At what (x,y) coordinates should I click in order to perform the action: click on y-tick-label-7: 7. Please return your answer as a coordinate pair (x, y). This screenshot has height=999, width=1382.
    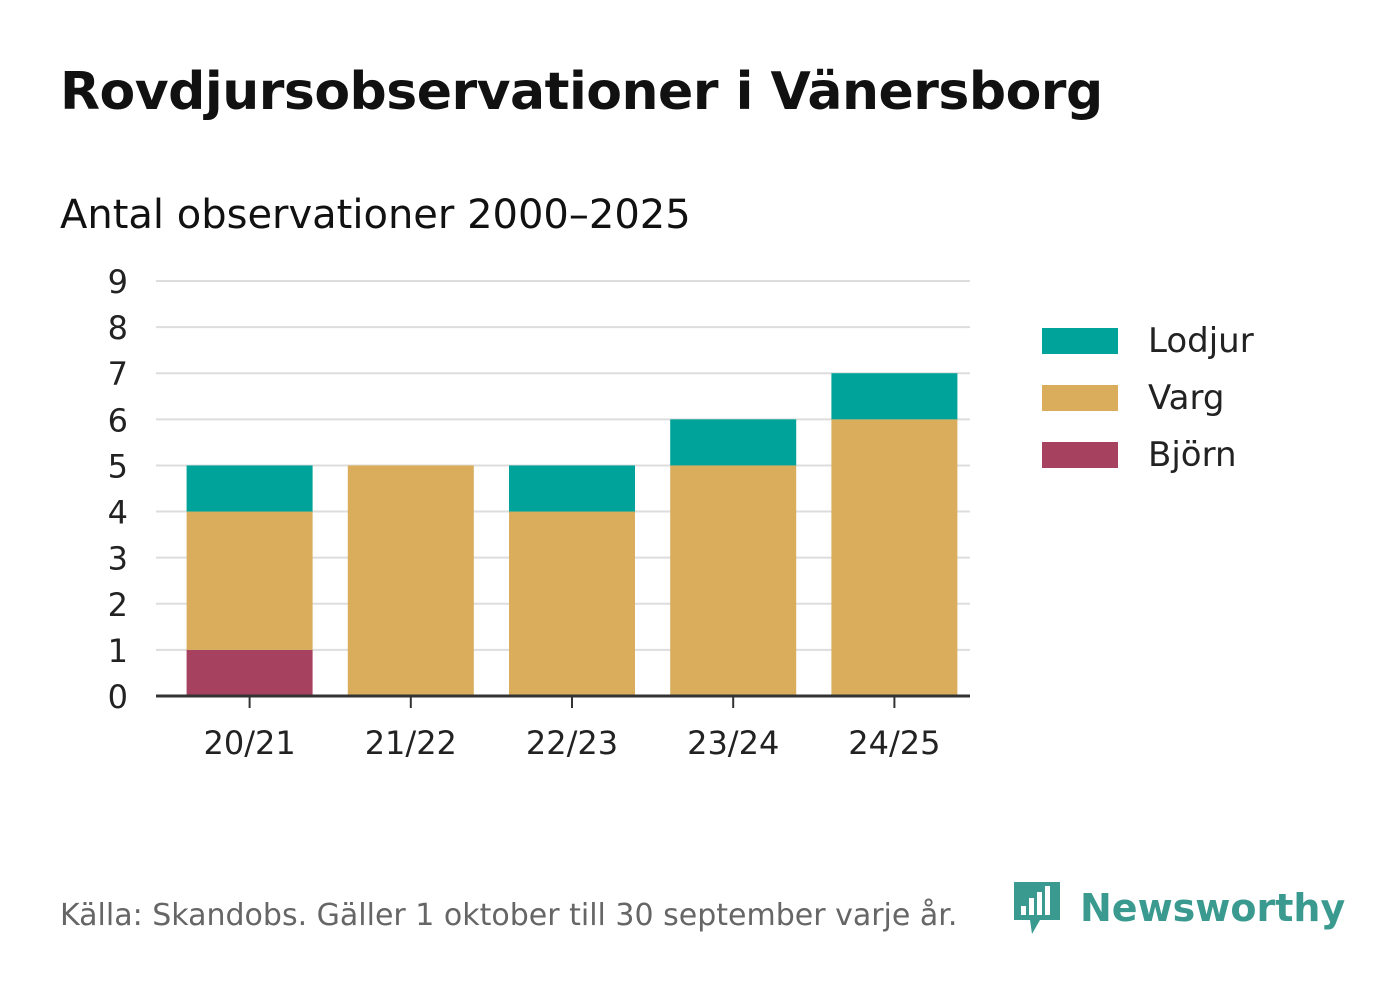
    Looking at the image, I should click on (118, 374).